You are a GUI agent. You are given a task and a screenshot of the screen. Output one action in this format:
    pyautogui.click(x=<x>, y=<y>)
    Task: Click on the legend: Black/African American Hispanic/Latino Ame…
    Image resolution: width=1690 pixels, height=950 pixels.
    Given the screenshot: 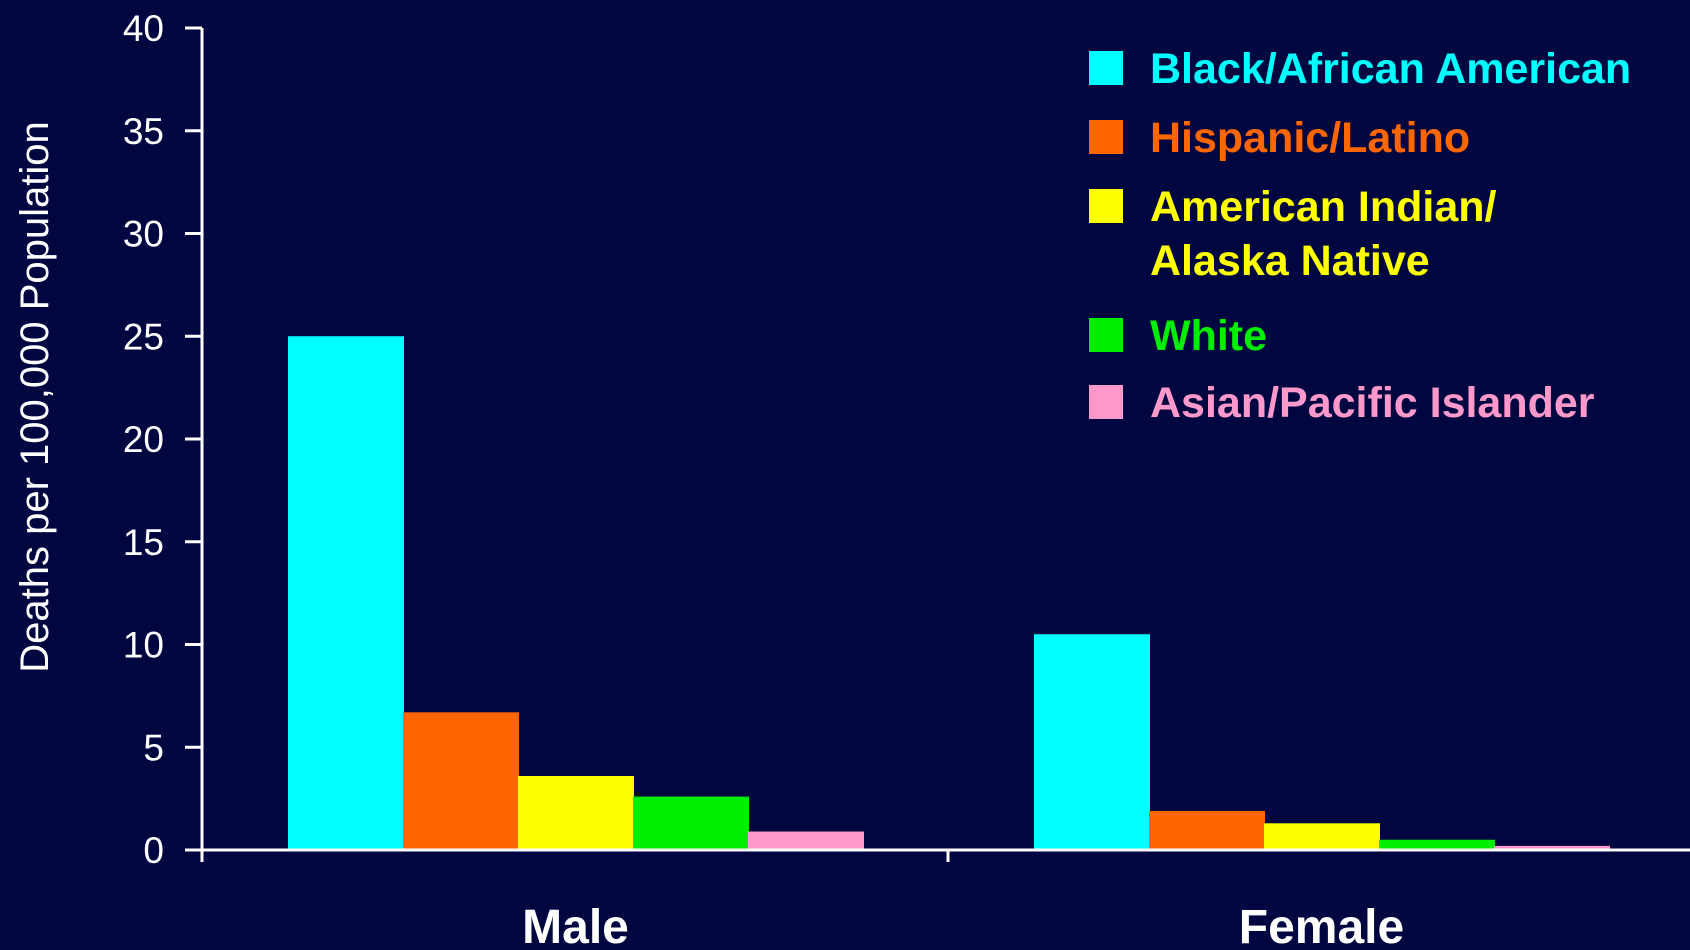 What is the action you would take?
    pyautogui.click(x=1360, y=236)
    